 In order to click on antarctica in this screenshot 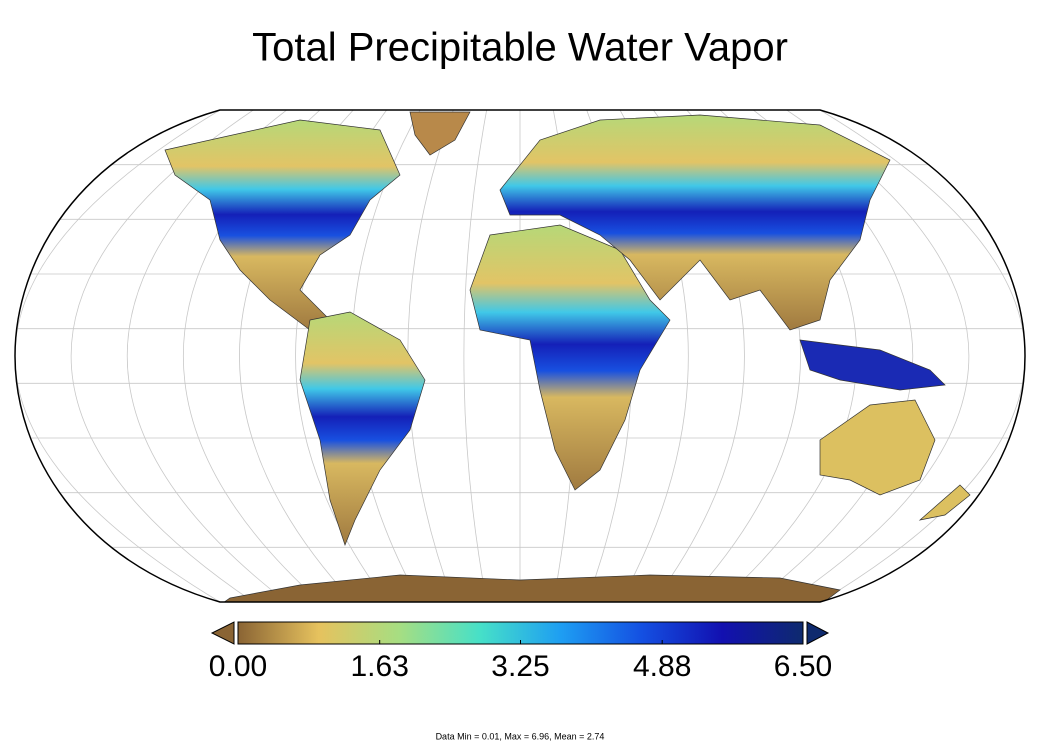, I will do `click(529, 588)`.